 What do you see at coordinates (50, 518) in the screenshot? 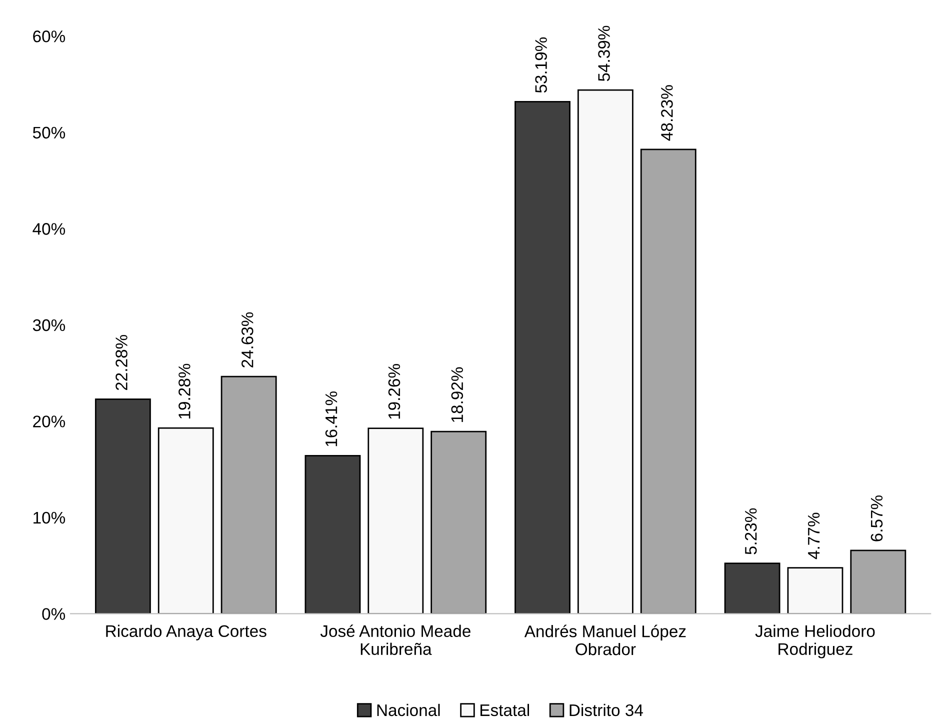
I see `y-tick-label: 10%` at bounding box center [50, 518].